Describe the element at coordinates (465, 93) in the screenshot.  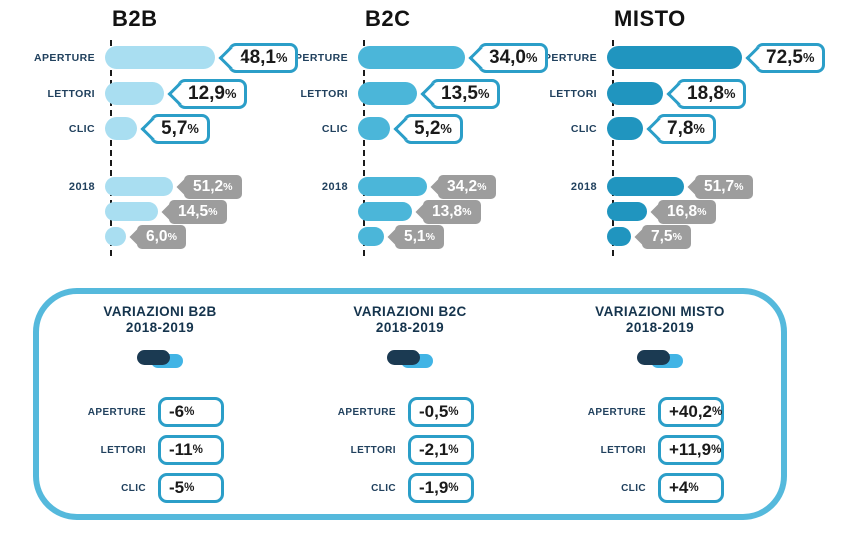
I see `value-callout: 13,5%` at that location.